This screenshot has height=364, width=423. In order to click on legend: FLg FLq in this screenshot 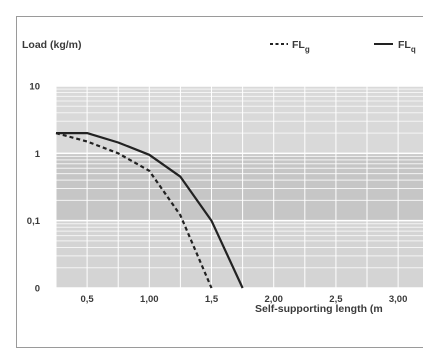, I will do `click(343, 46)`.